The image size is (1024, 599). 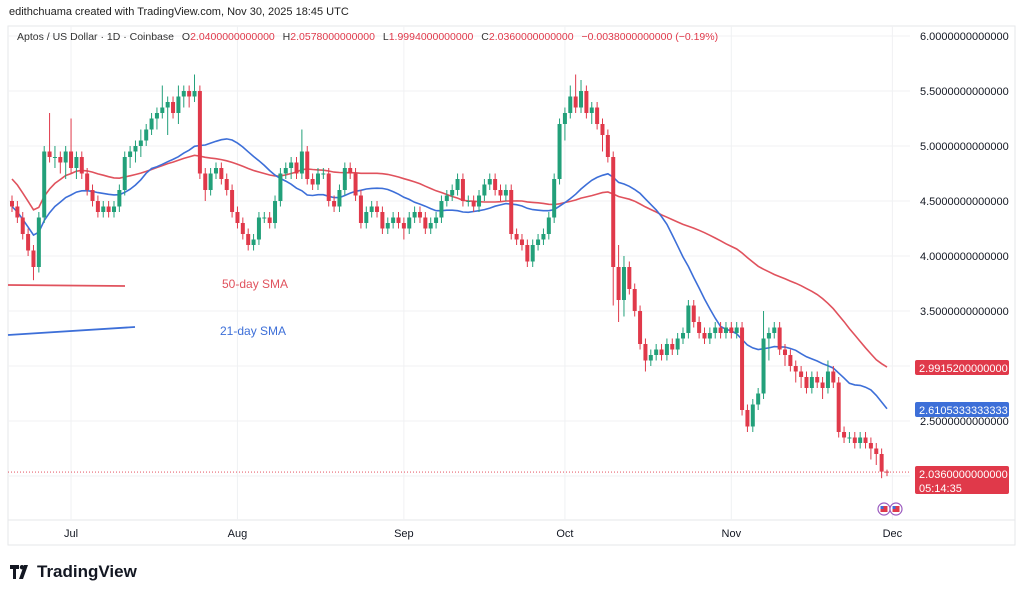 What do you see at coordinates (186, 37) in the screenshot?
I see `open-label: O` at bounding box center [186, 37].